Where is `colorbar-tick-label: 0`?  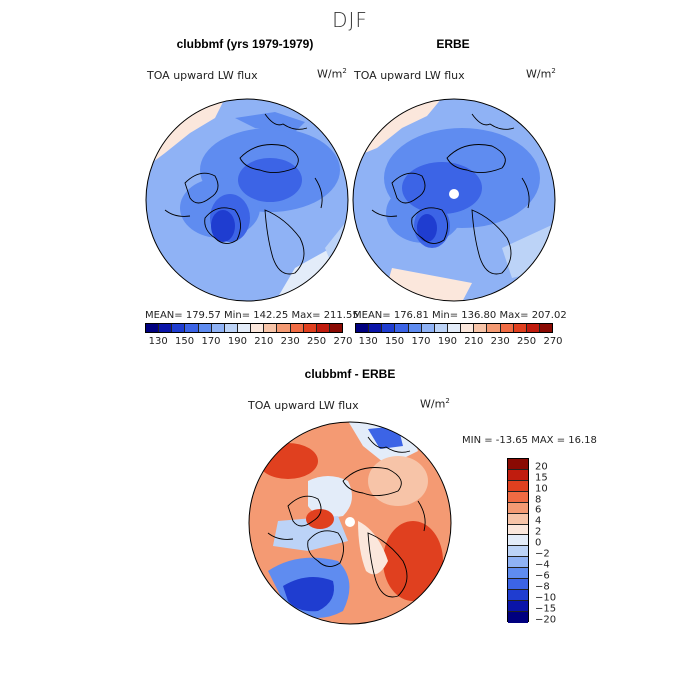 colorbar-tick-label: 0 is located at coordinates (538, 543).